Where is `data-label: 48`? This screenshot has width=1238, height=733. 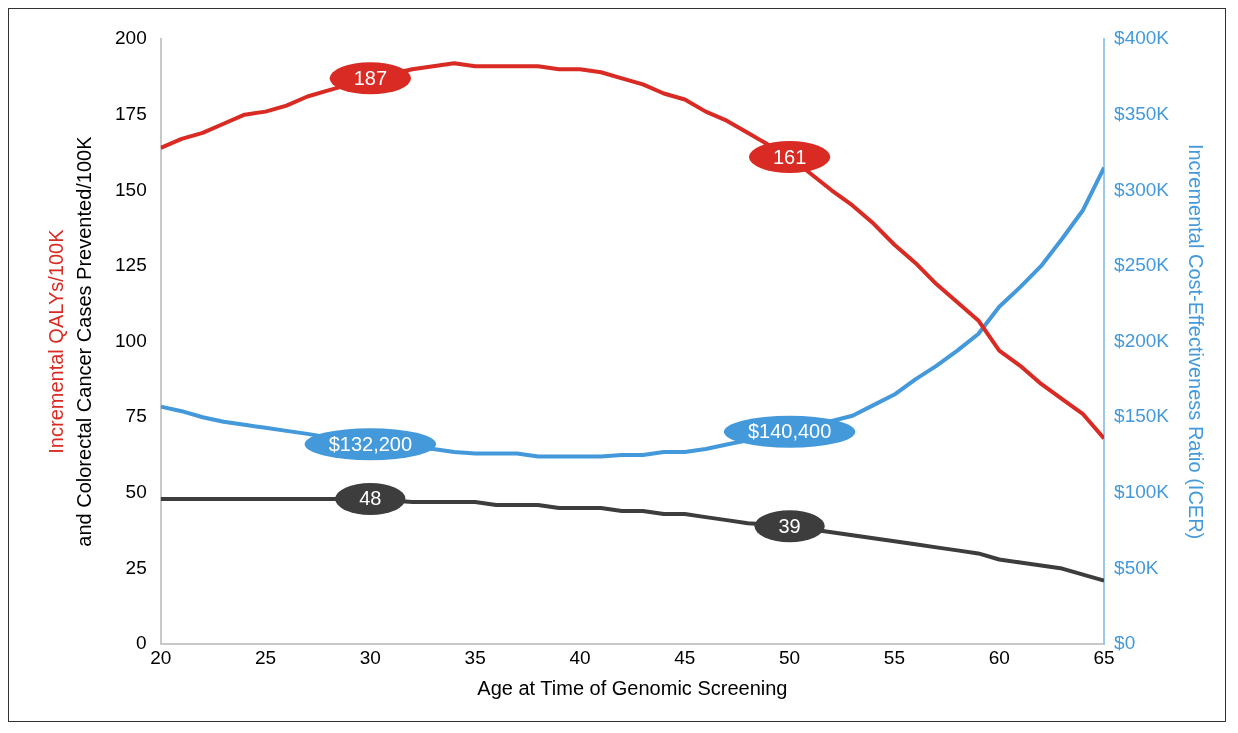
data-label: 48 is located at coordinates (370, 498).